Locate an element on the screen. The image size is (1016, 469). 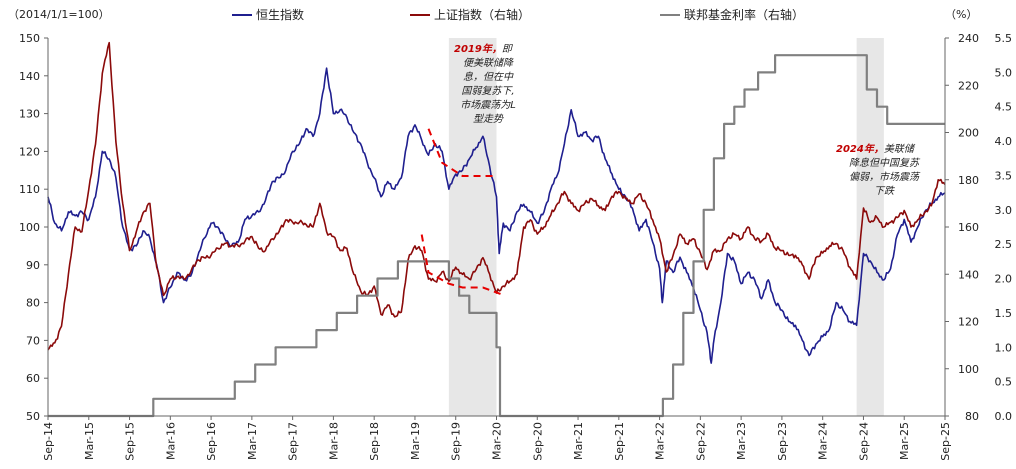
annotation-2024-year: 2024年， is located at coordinates (860, 149).